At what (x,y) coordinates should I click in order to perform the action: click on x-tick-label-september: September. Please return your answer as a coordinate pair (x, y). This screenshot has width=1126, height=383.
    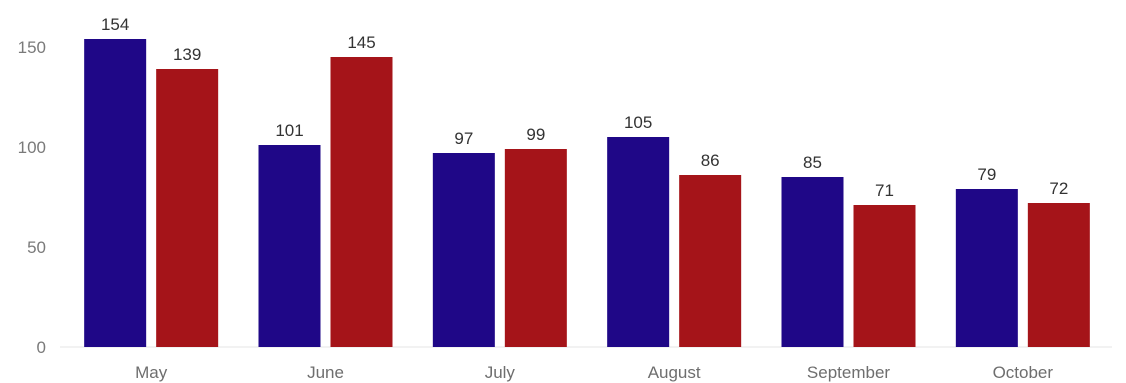
    Looking at the image, I should click on (848, 372).